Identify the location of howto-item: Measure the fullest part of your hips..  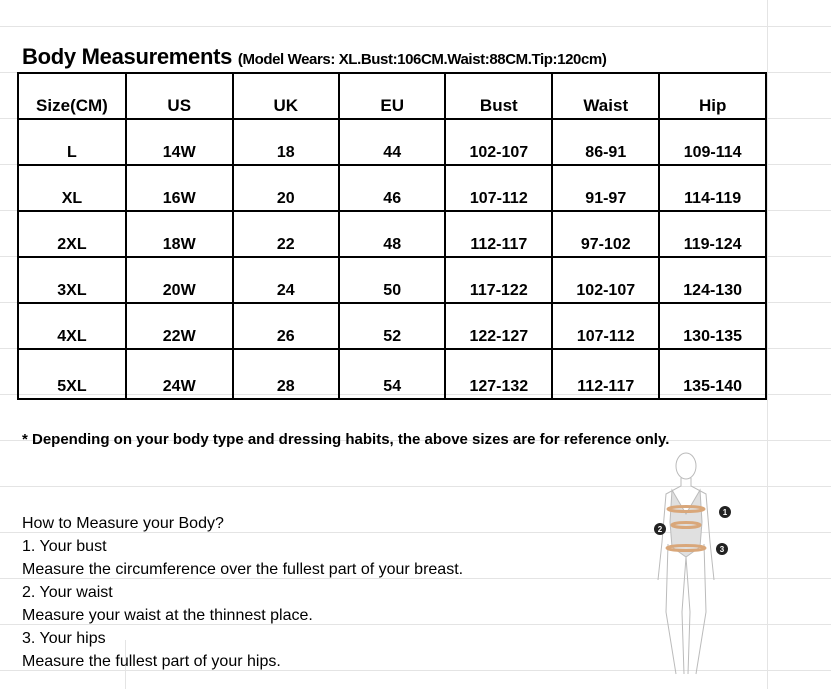
(151, 661).